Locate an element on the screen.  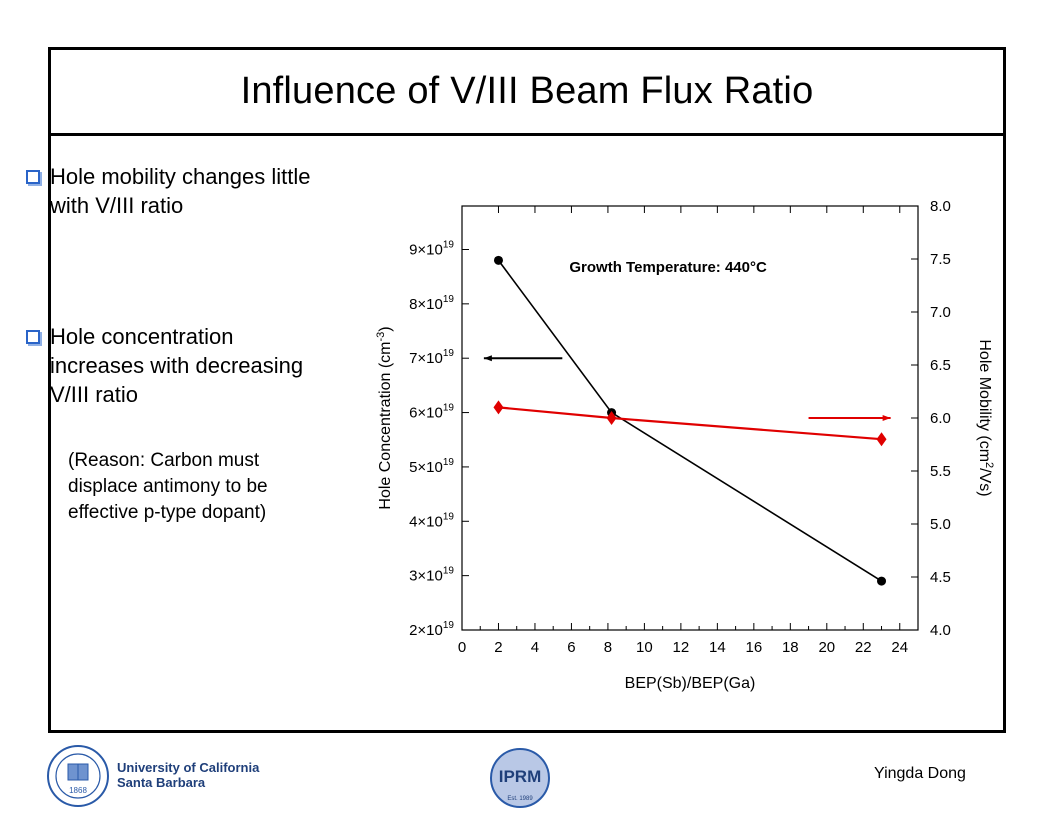
mobility-line is located at coordinates (690, 423).